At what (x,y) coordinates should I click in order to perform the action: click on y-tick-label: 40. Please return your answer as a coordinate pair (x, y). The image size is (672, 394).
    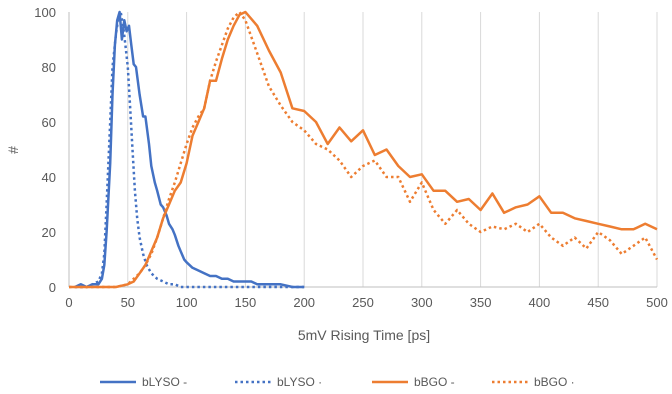
    Looking at the image, I should click on (49, 177).